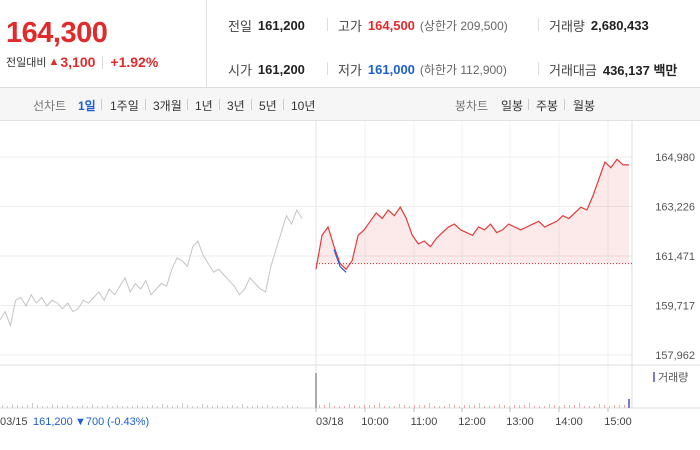 This screenshot has height=450, width=700. Describe the element at coordinates (236, 106) in the screenshot. I see `tab-3year: 3년` at that location.